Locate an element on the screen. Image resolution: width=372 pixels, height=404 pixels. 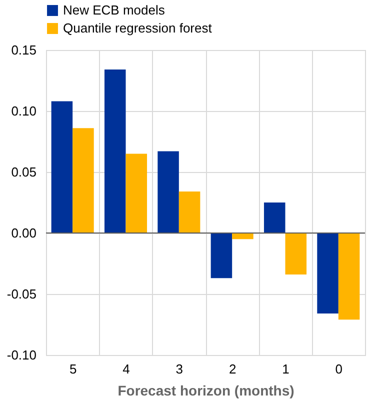
y-tick-label: -0.05 is located at coordinates (21, 294).